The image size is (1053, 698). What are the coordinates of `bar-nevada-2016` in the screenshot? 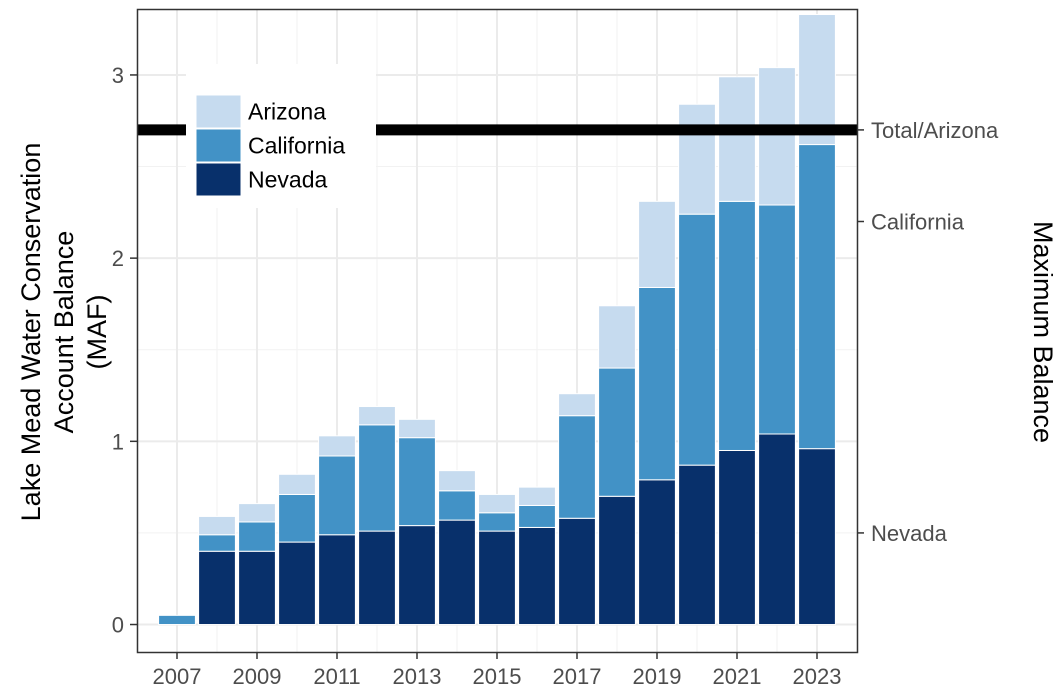 It's located at (537, 576).